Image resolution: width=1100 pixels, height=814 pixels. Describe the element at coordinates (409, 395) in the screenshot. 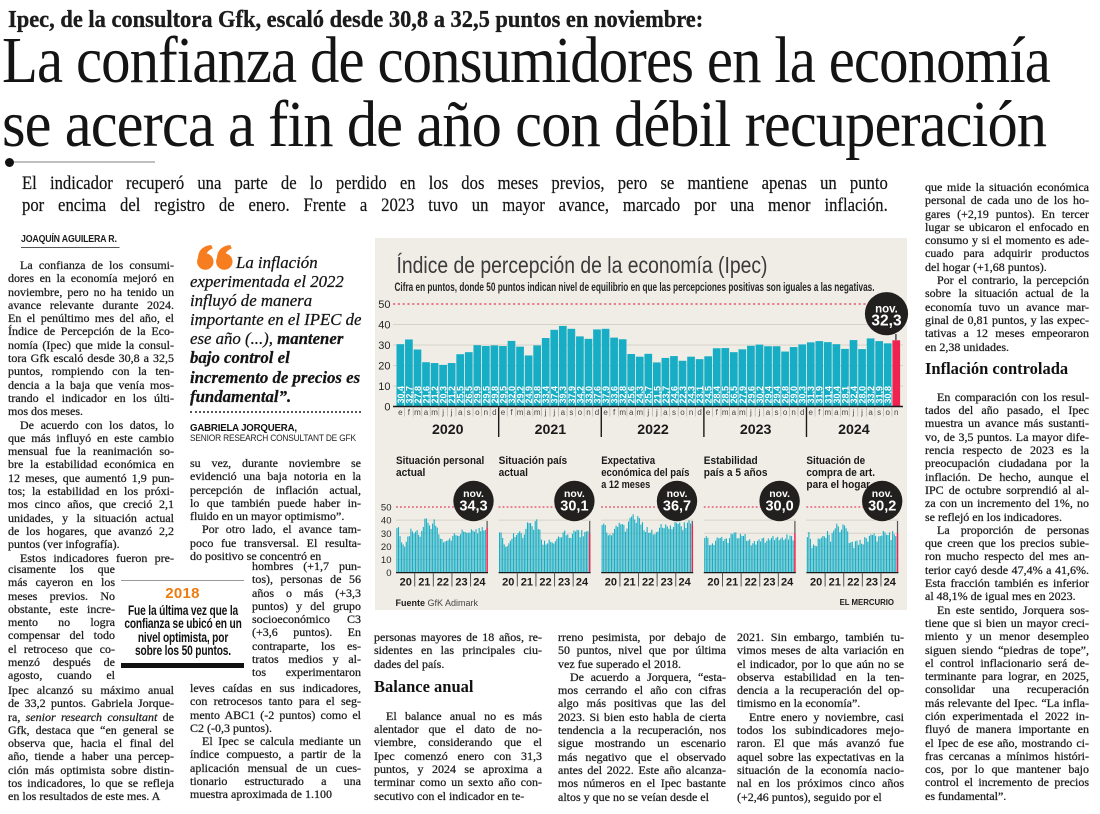

I see `svg-text: 32,7` at that location.